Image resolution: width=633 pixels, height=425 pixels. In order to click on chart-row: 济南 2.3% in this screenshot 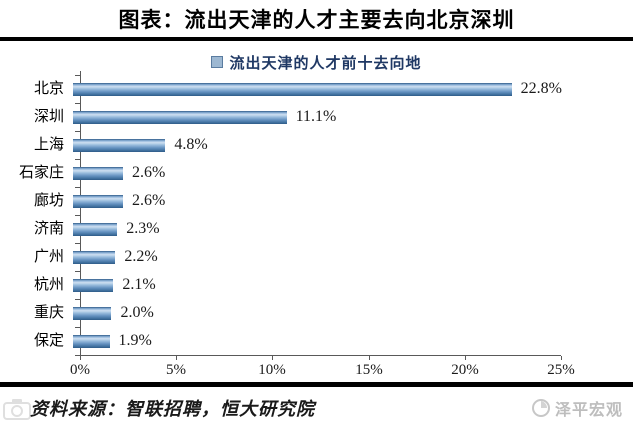, I will do `click(316, 229)`.